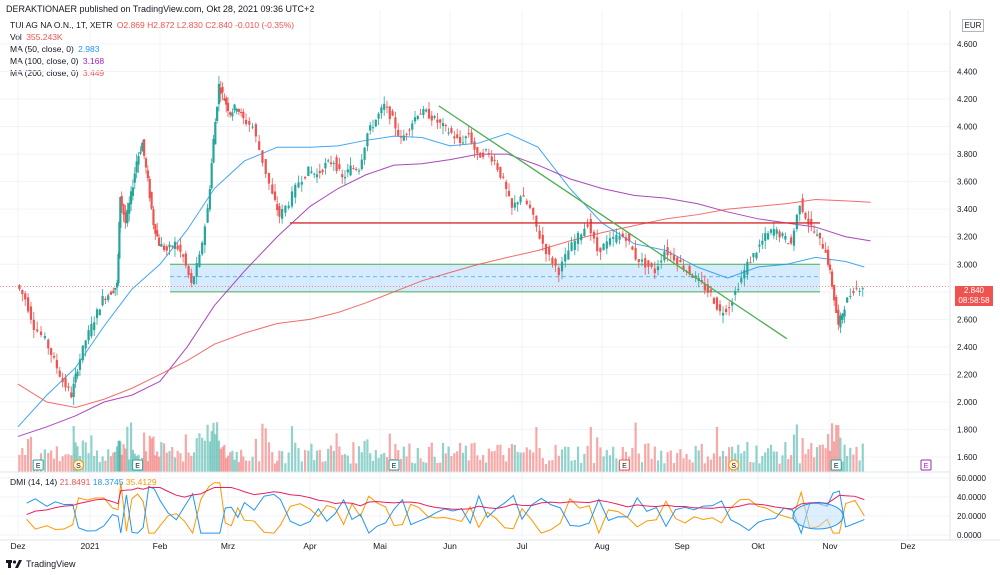 The height and width of the screenshot is (575, 1000). Describe the element at coordinates (973, 25) in the screenshot. I see `currency-label: EUR` at that location.